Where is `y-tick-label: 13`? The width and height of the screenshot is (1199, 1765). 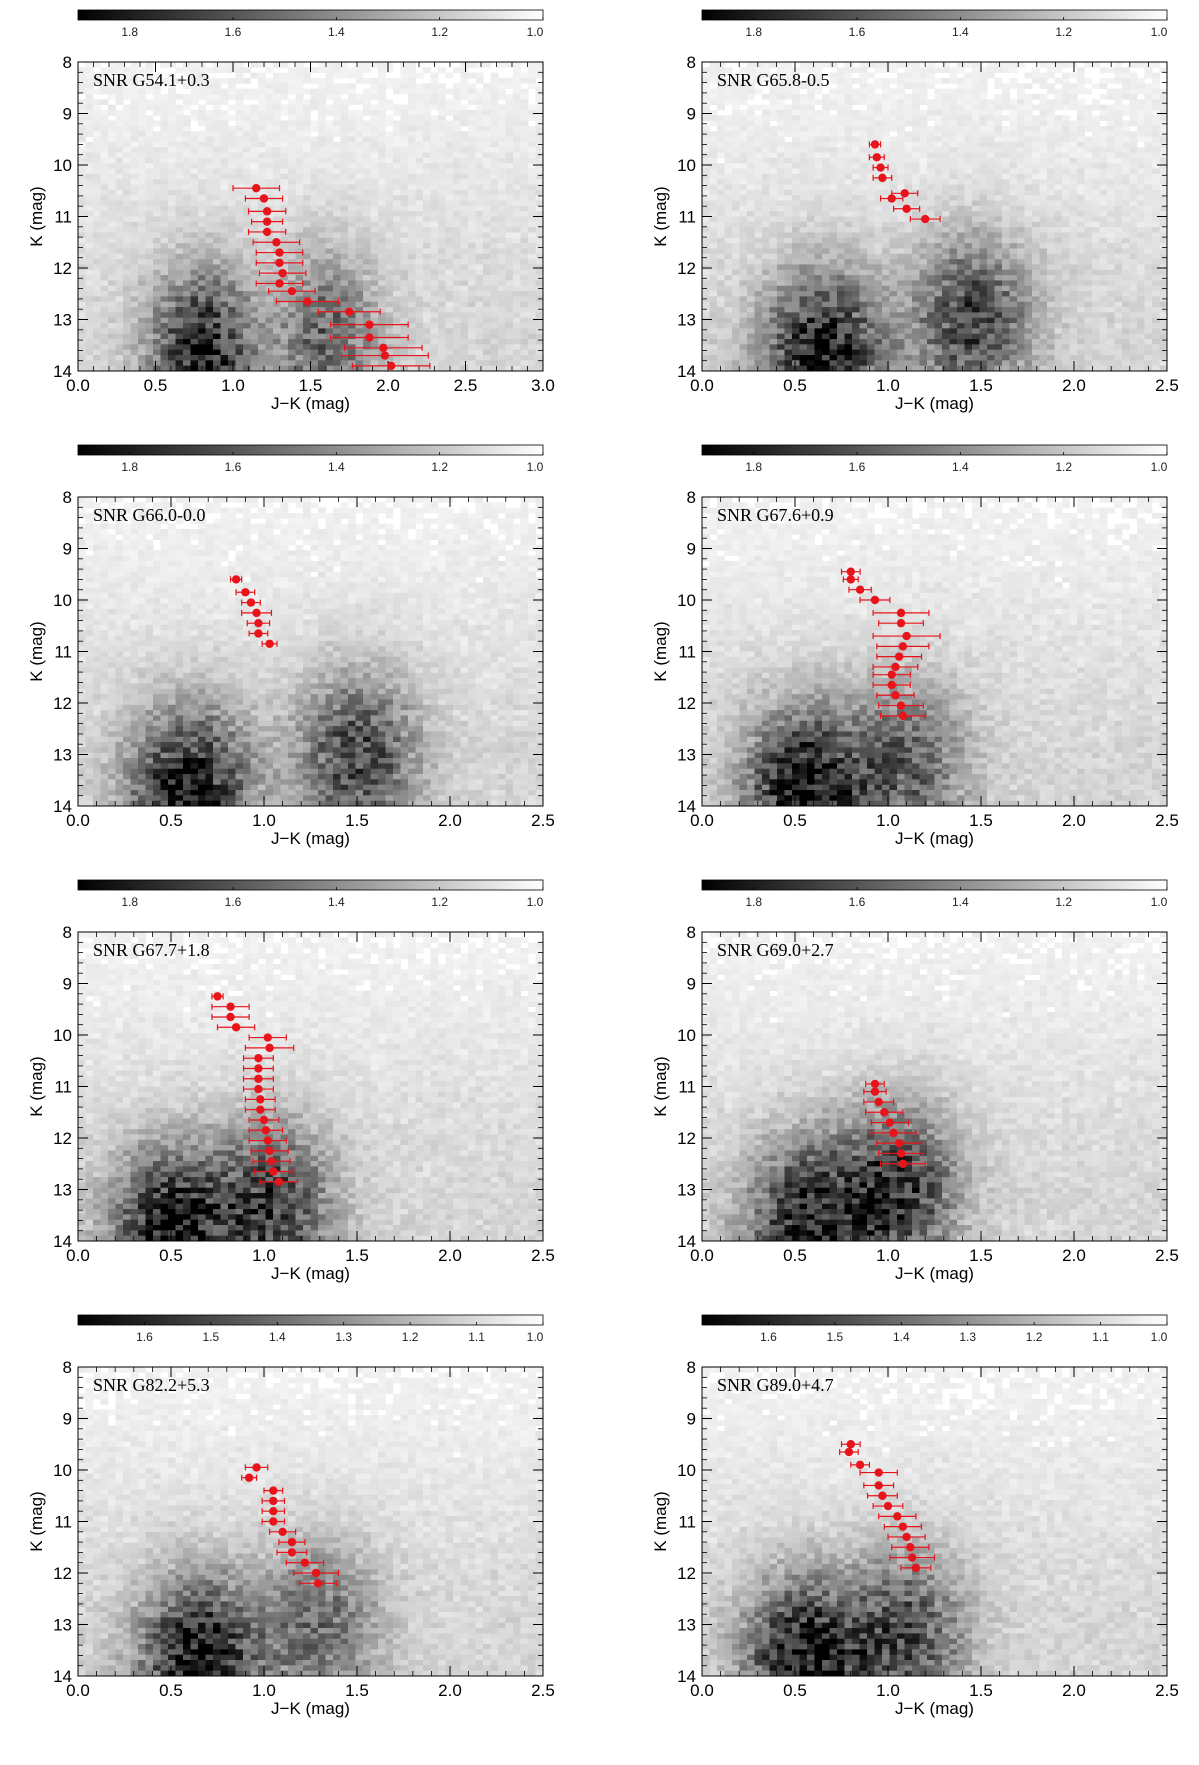
y-tick-label: 13 is located at coordinates (62, 1625).